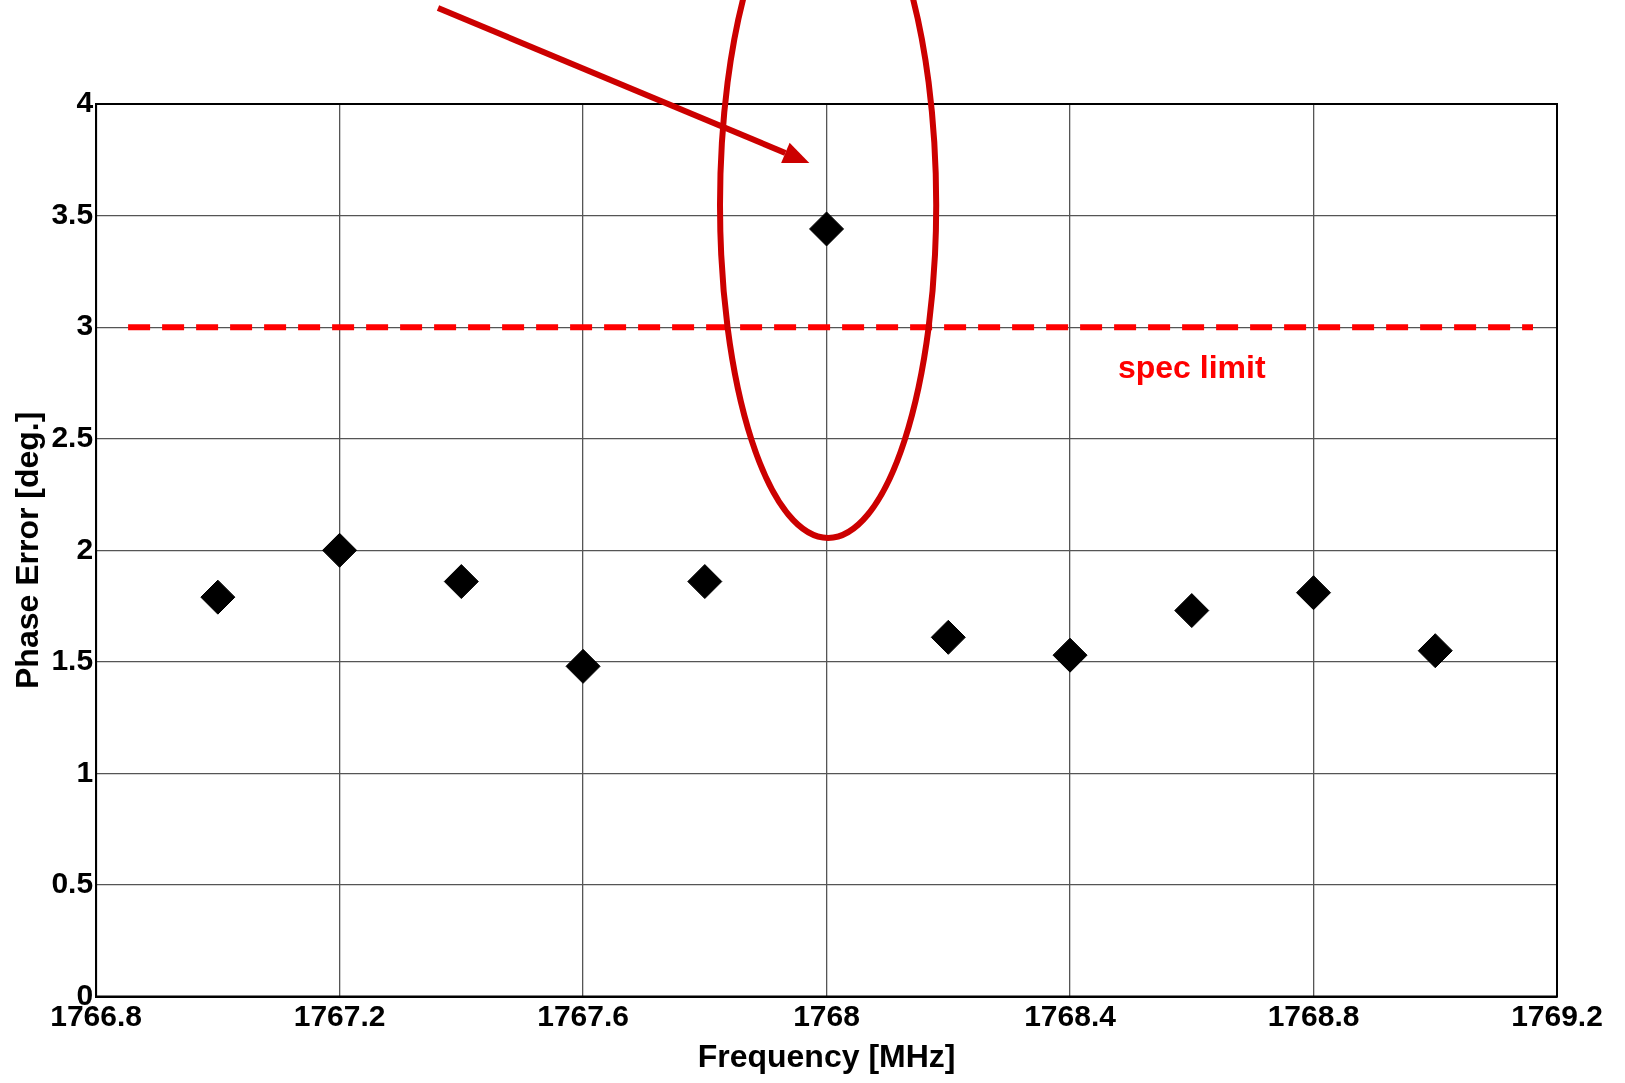  I want to click on x-axis-title: Frequency [MHz], so click(826, 1055).